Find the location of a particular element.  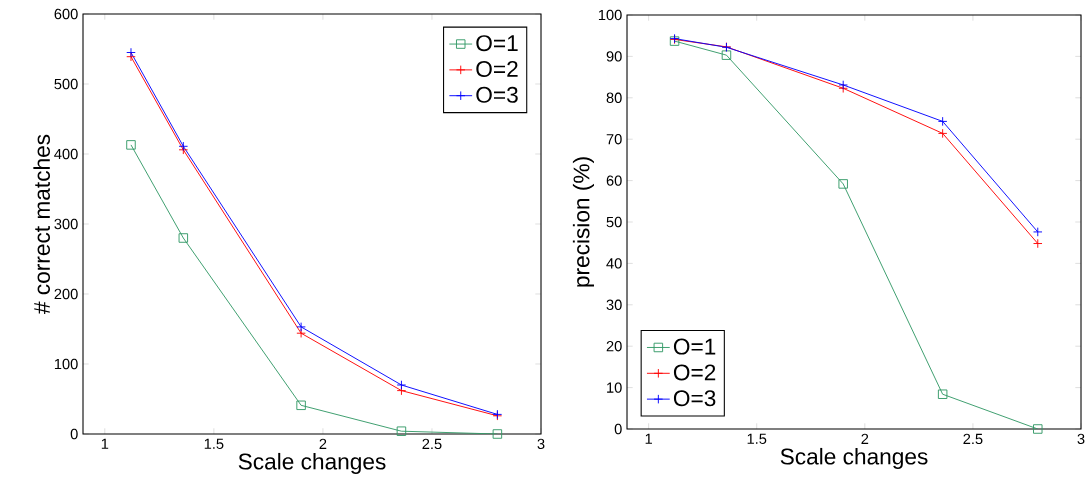

y-tick-label: 60 is located at coordinates (614, 180).